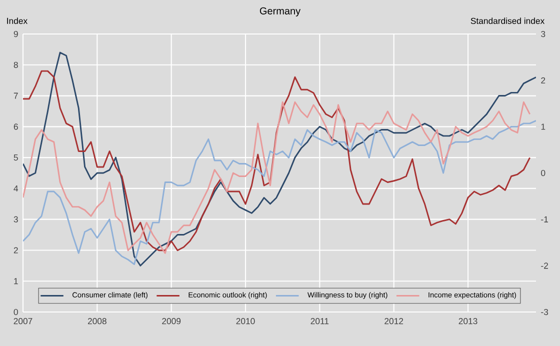 This screenshot has height=346, width=560. I want to click on x-tick-label: 2008, so click(97, 321).